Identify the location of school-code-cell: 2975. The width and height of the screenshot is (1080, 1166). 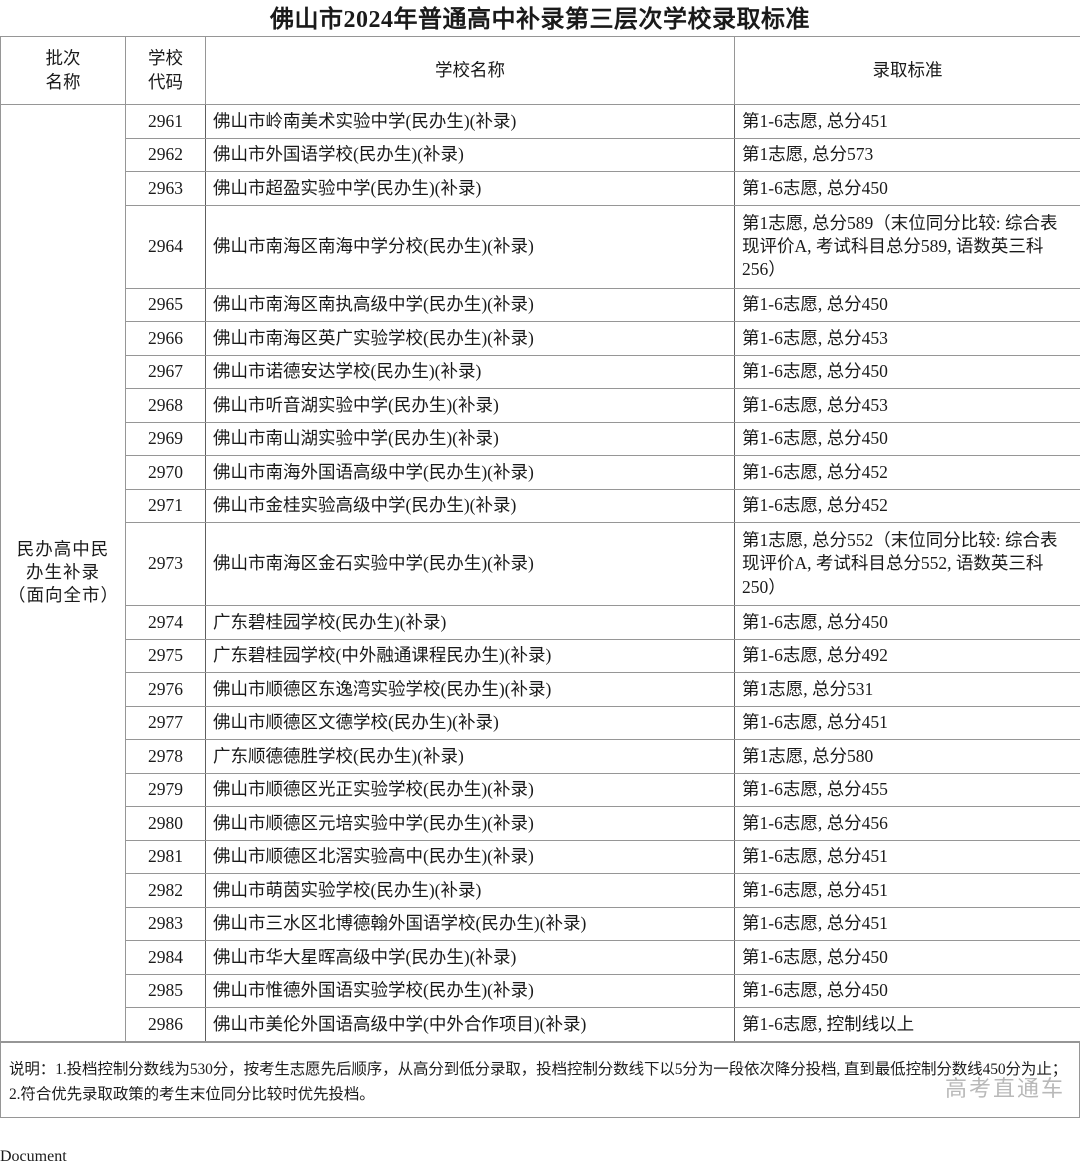
(166, 656).